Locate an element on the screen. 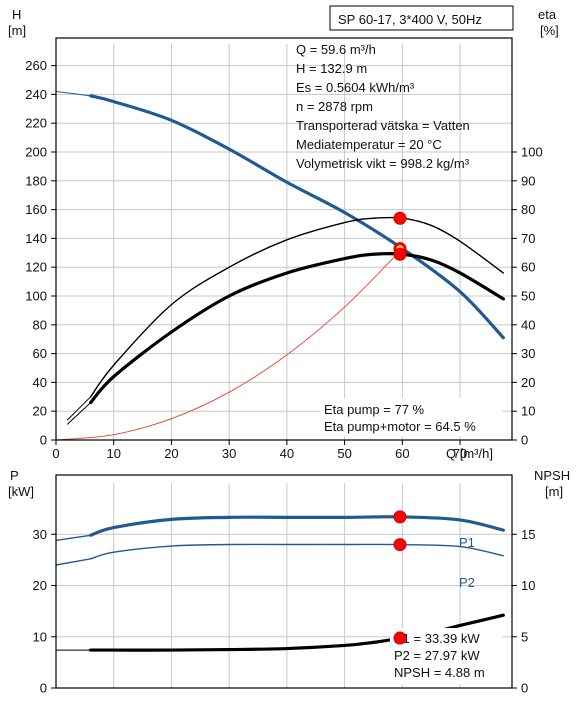 This screenshot has height=701, width=585. top-y-tick-label: 240 is located at coordinates (36, 94).